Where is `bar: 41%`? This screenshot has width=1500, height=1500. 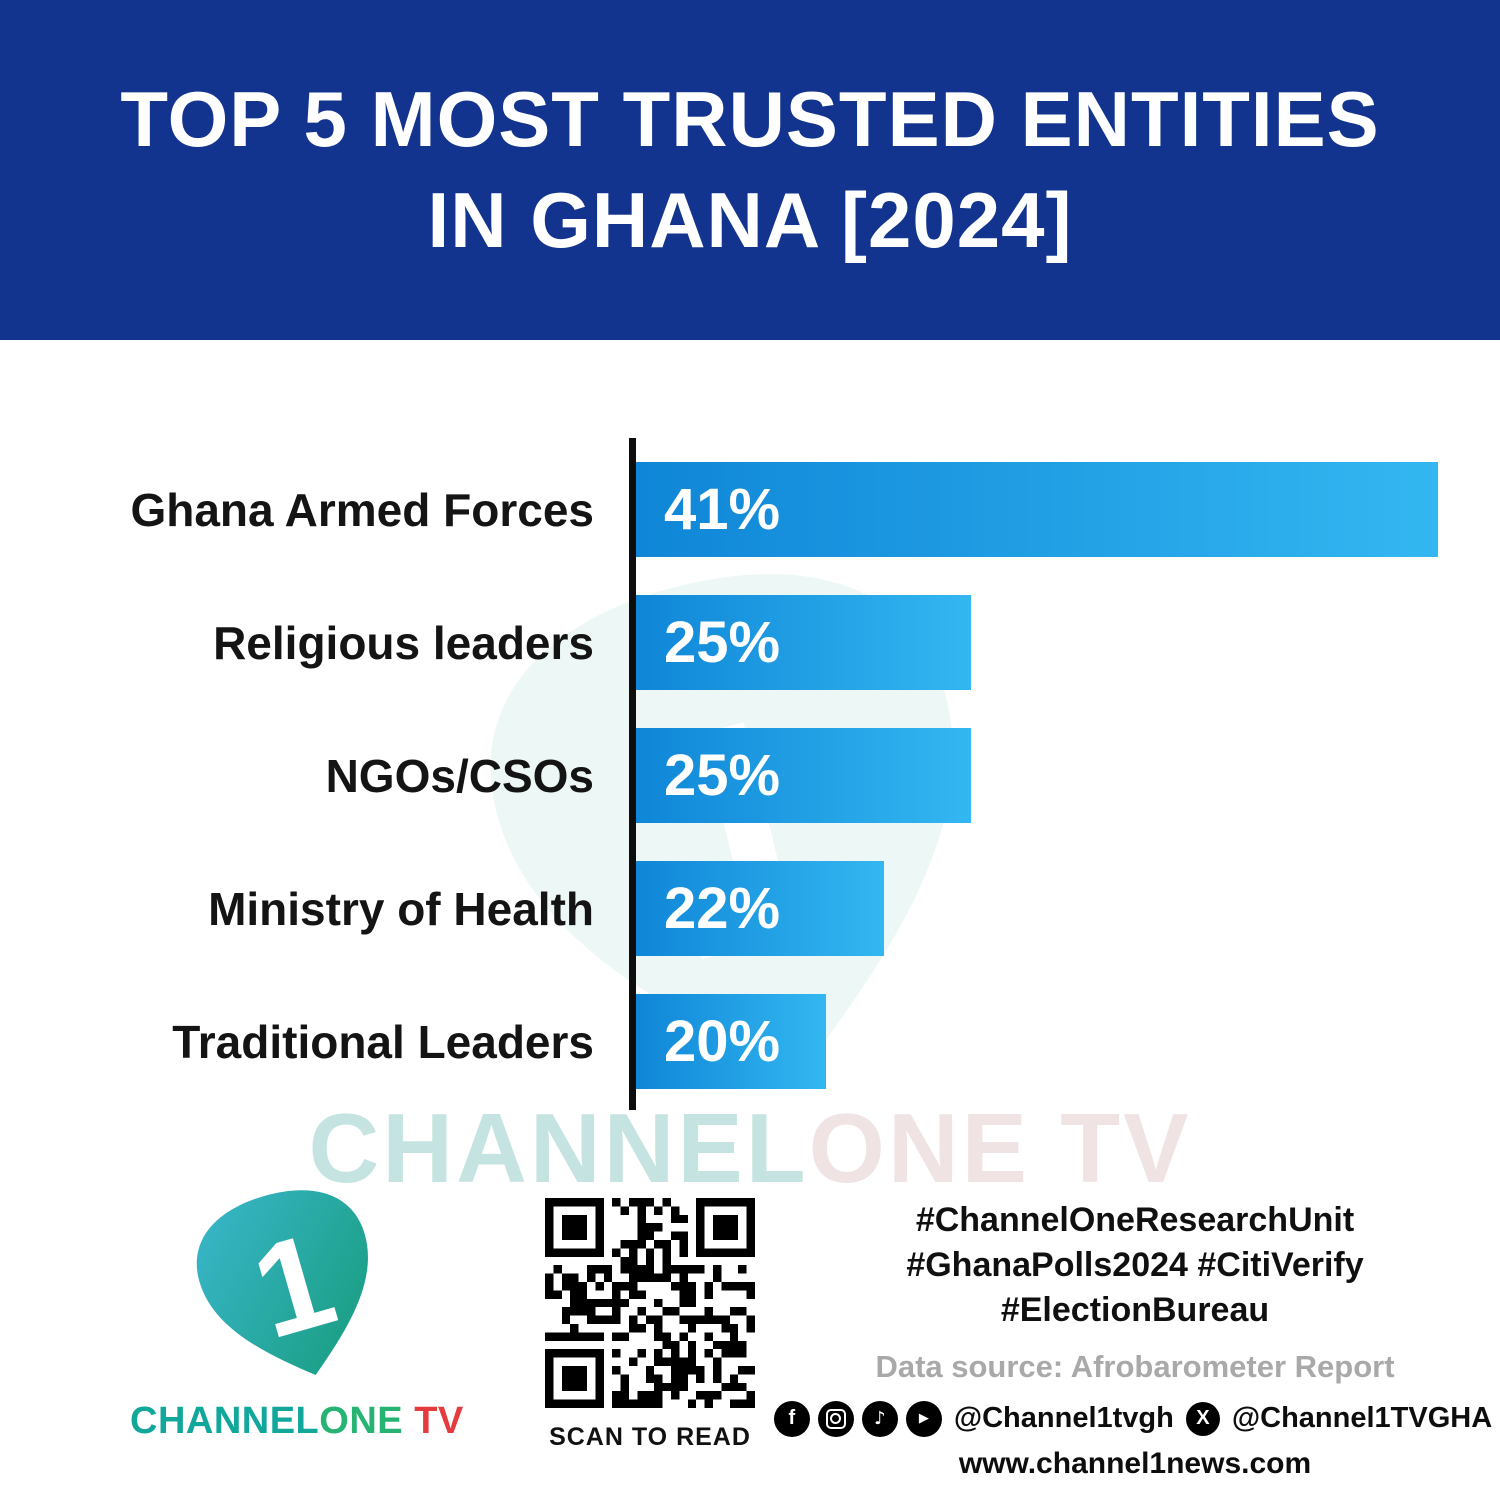 bar: 41% is located at coordinates (1037, 509).